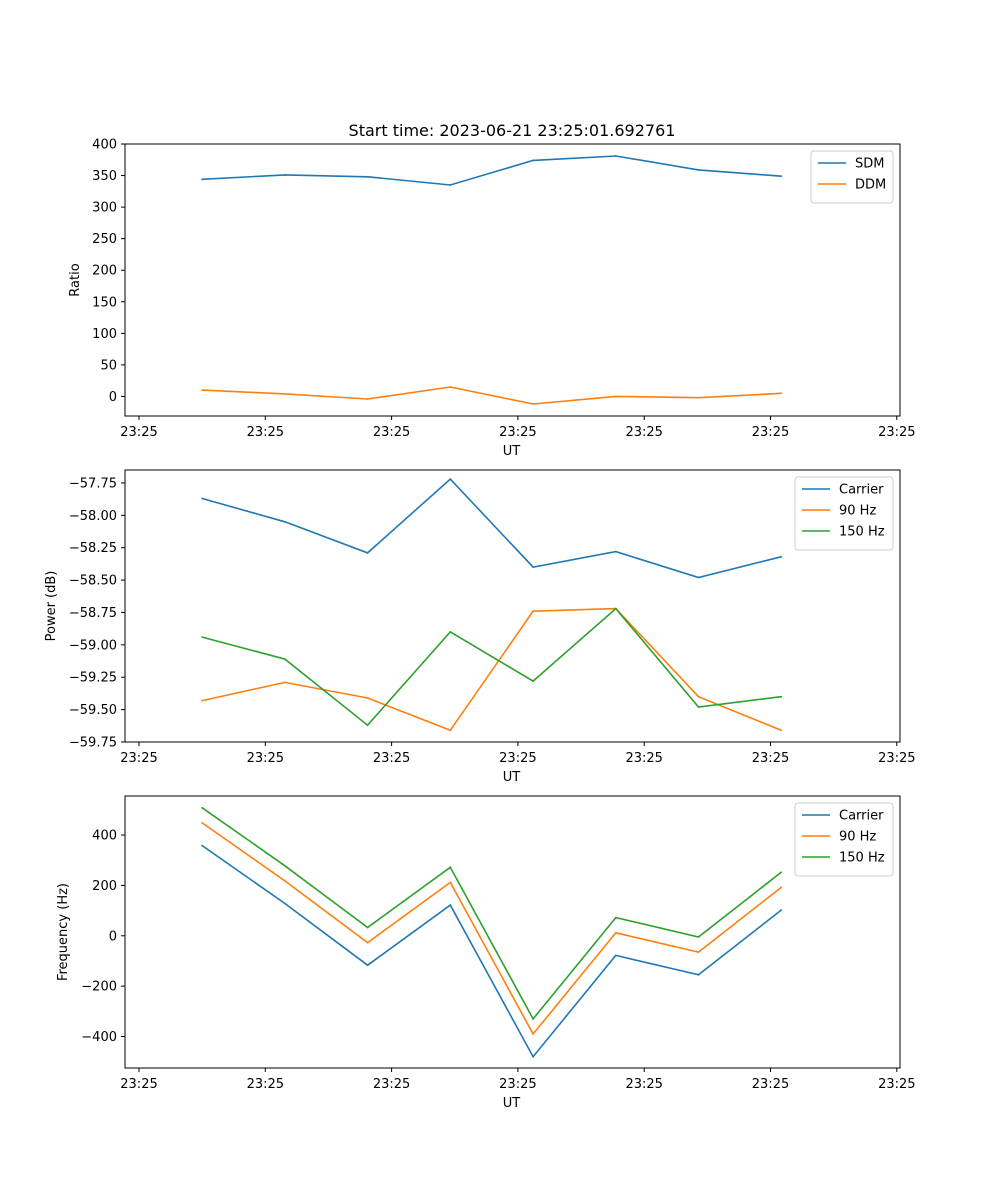 The width and height of the screenshot is (1000, 1200). Describe the element at coordinates (93, 645) in the screenshot. I see `y-tick-label: −59.00` at that location.